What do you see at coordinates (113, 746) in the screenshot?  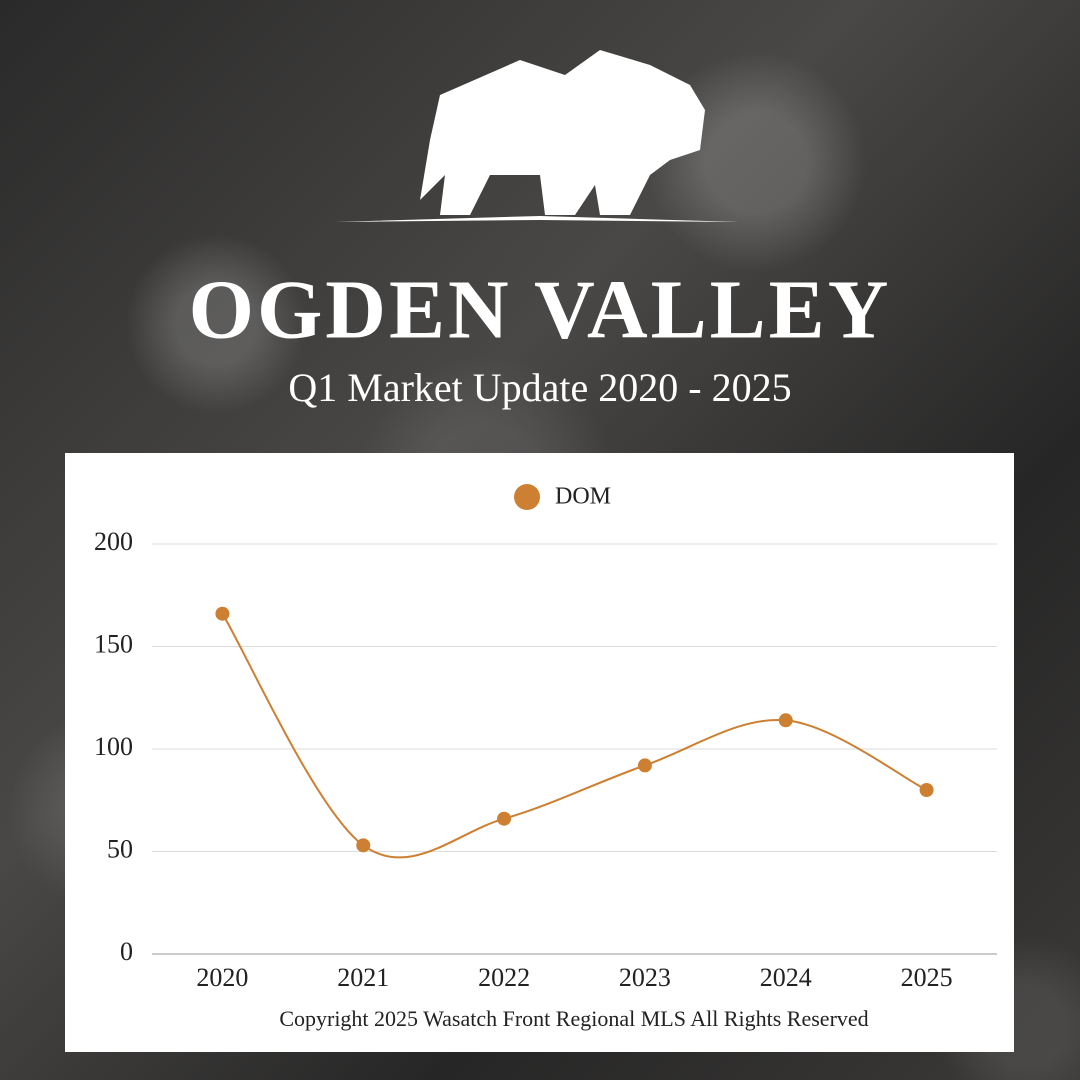 I see `y-tick-label: 100` at bounding box center [113, 746].